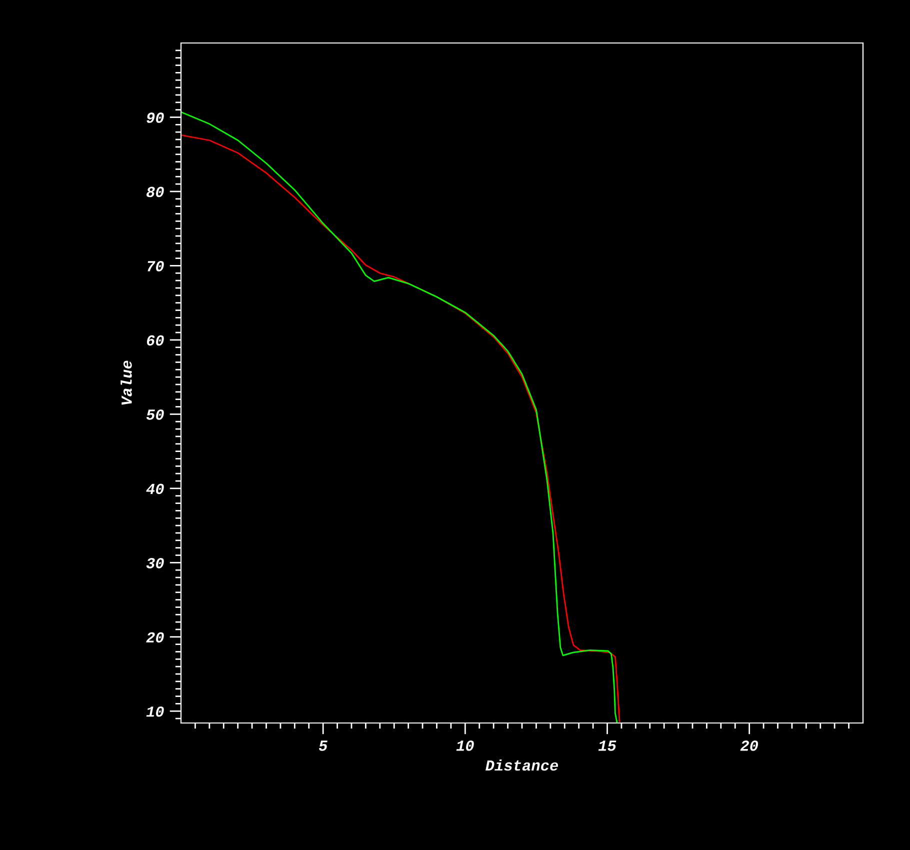 The image size is (910, 850). What do you see at coordinates (155, 414) in the screenshot?
I see `y-tick-label: 50` at bounding box center [155, 414].